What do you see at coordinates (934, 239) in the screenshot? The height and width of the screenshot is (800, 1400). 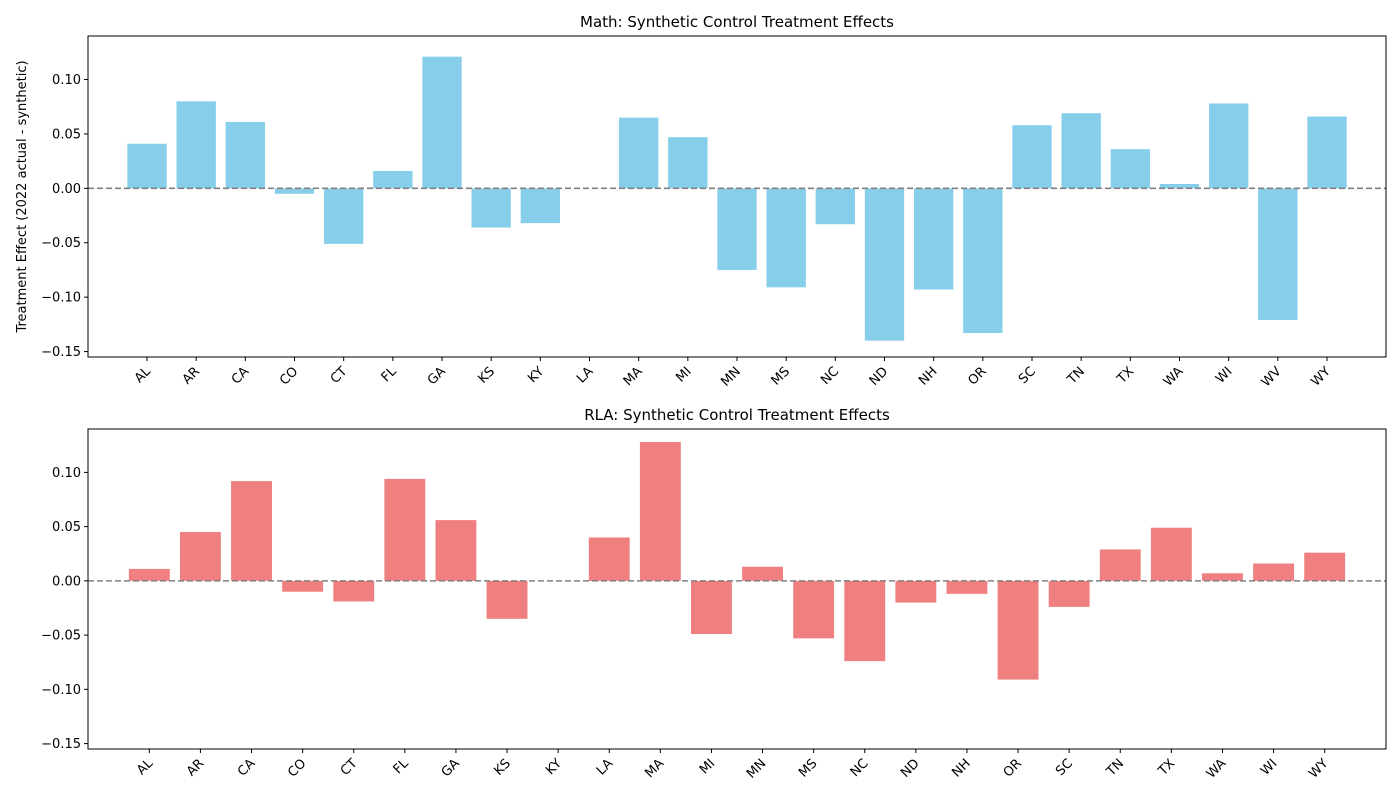 I see `bar-NH` at bounding box center [934, 239].